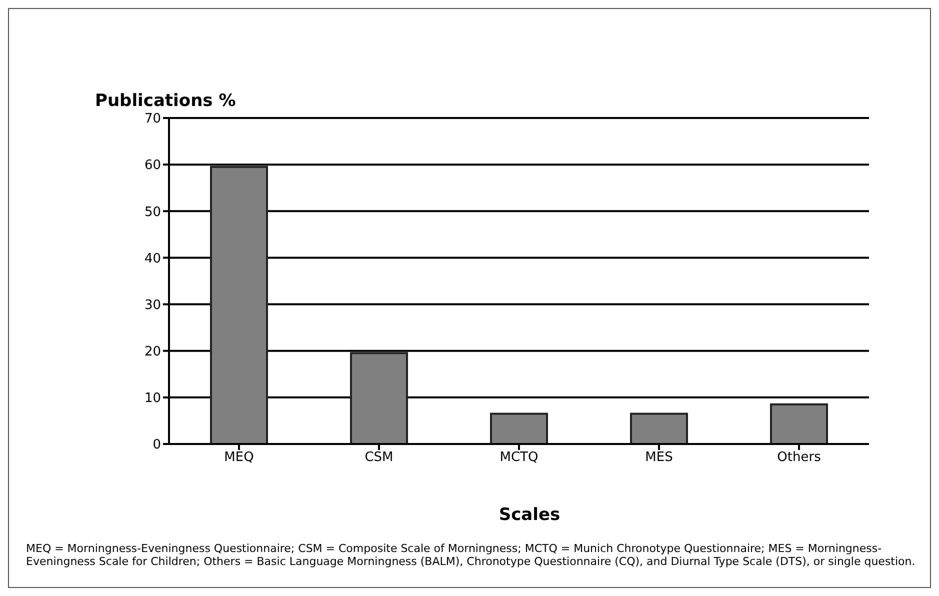 This screenshot has height=596, width=939. I want to click on y-tick-label: 60, so click(152, 166).